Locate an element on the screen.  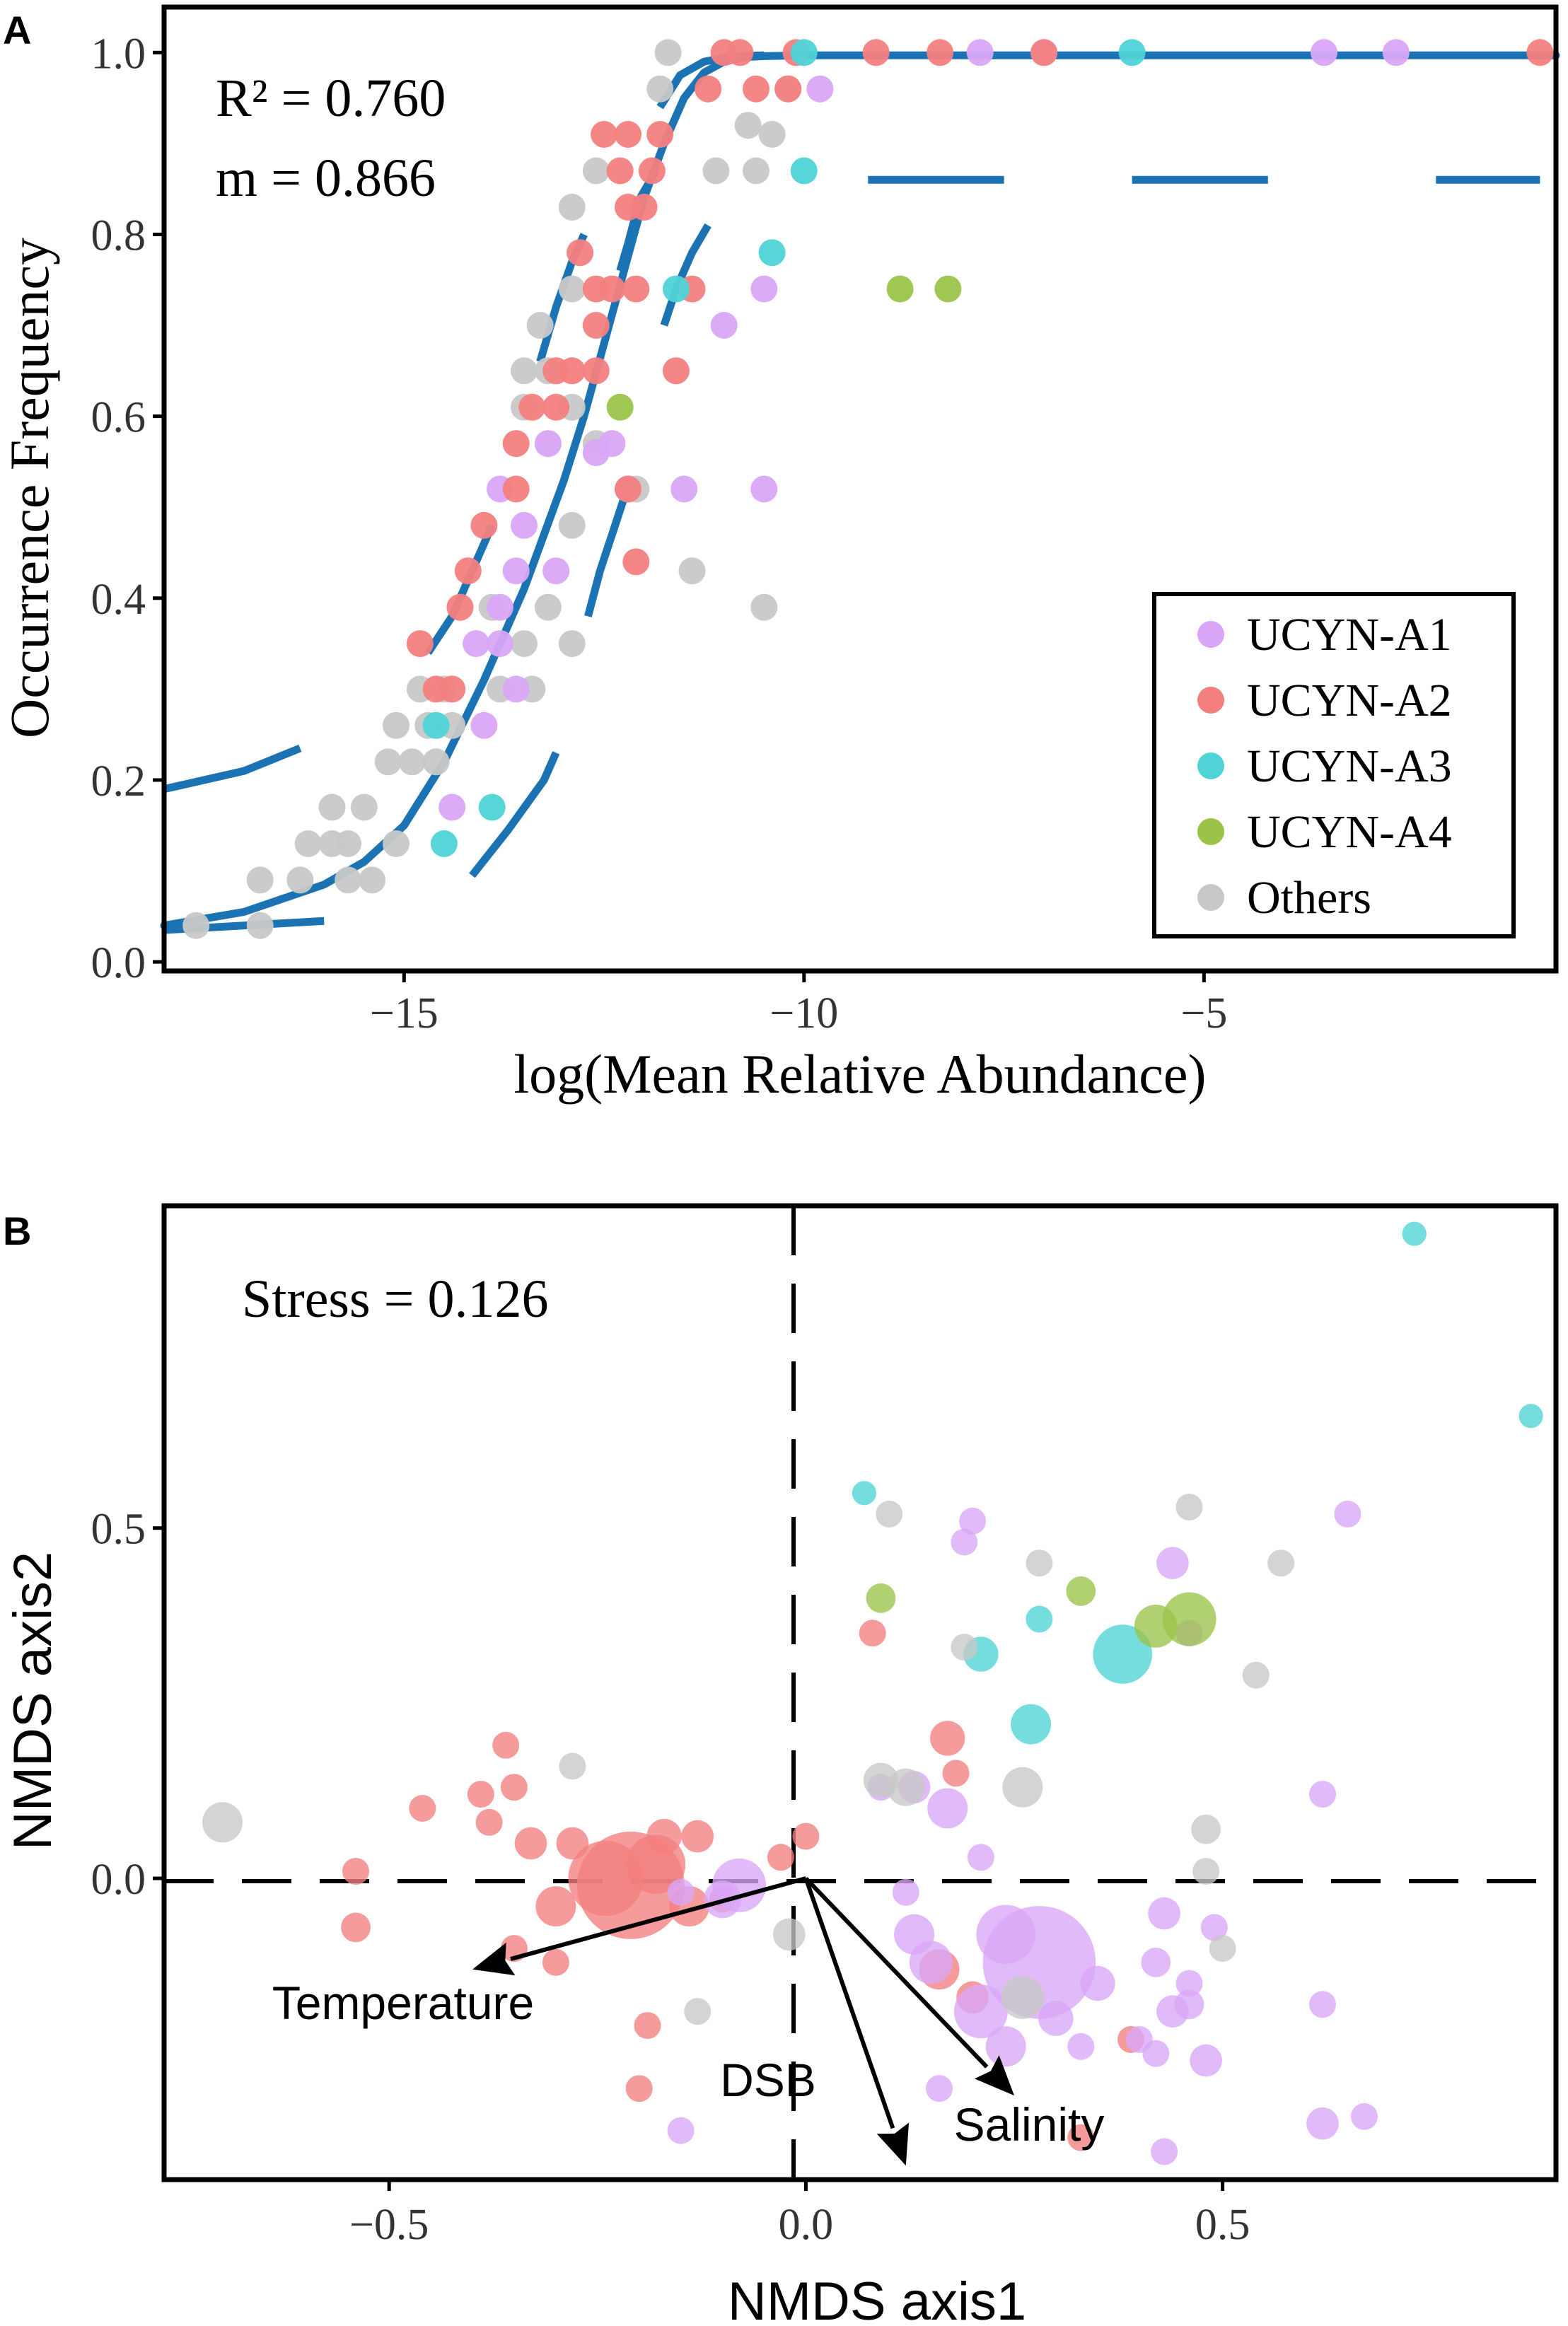
panel-a-legend-swatch-others is located at coordinates (1211, 897).